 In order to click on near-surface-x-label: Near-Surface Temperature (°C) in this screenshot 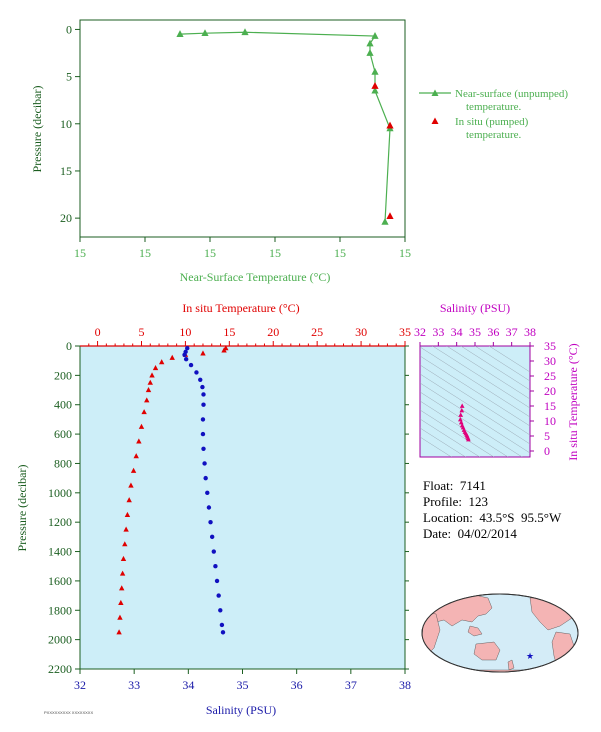, I will do `click(255, 277)`.